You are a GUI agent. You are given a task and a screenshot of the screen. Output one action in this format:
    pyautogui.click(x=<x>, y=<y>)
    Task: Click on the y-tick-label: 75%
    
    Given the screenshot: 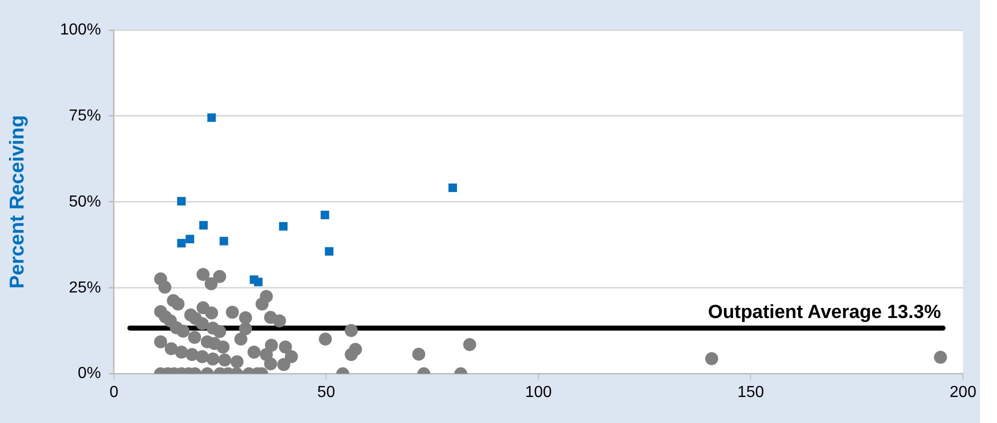 What is the action you would take?
    pyautogui.click(x=84, y=115)
    